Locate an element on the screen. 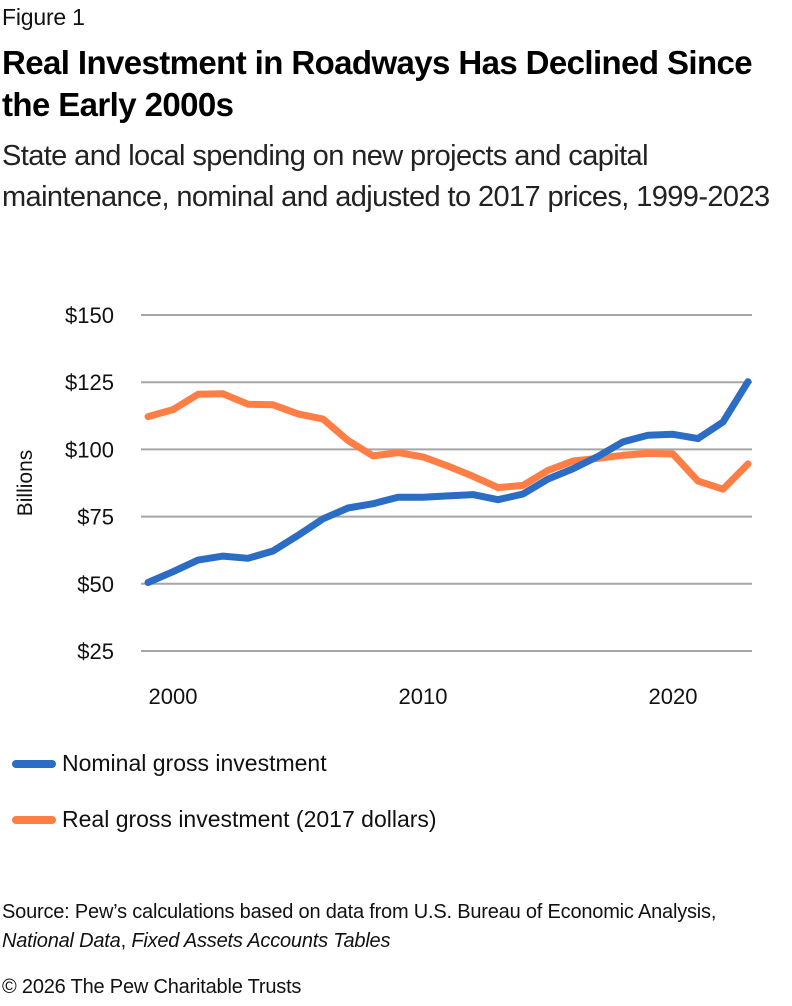 The height and width of the screenshot is (1006, 792). y-tick-label: $75 is located at coordinates (95, 517).